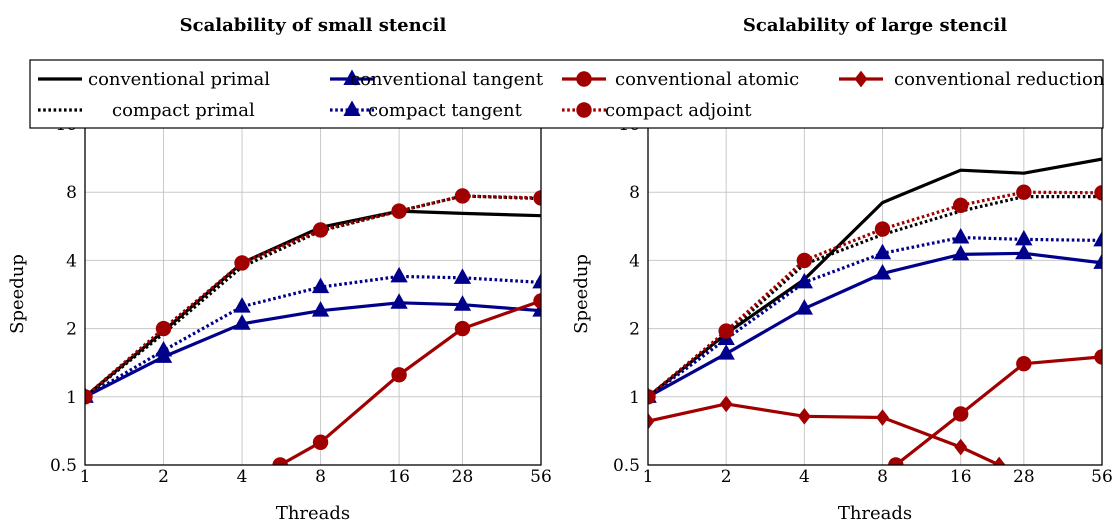 This screenshot has height=527, width=1115. I want to click on x-tick-label: 4, so click(804, 477).